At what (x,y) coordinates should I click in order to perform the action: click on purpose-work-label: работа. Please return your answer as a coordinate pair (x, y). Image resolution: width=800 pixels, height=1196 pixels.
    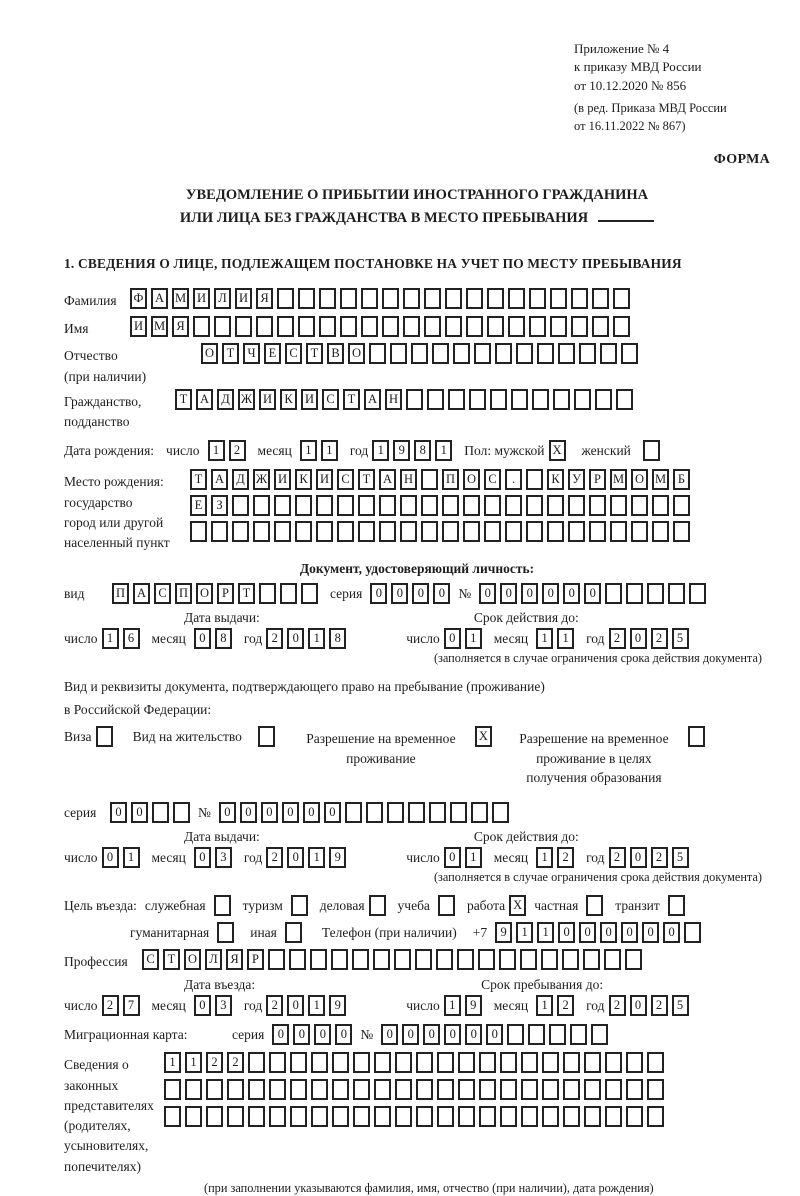
    Looking at the image, I should click on (486, 905).